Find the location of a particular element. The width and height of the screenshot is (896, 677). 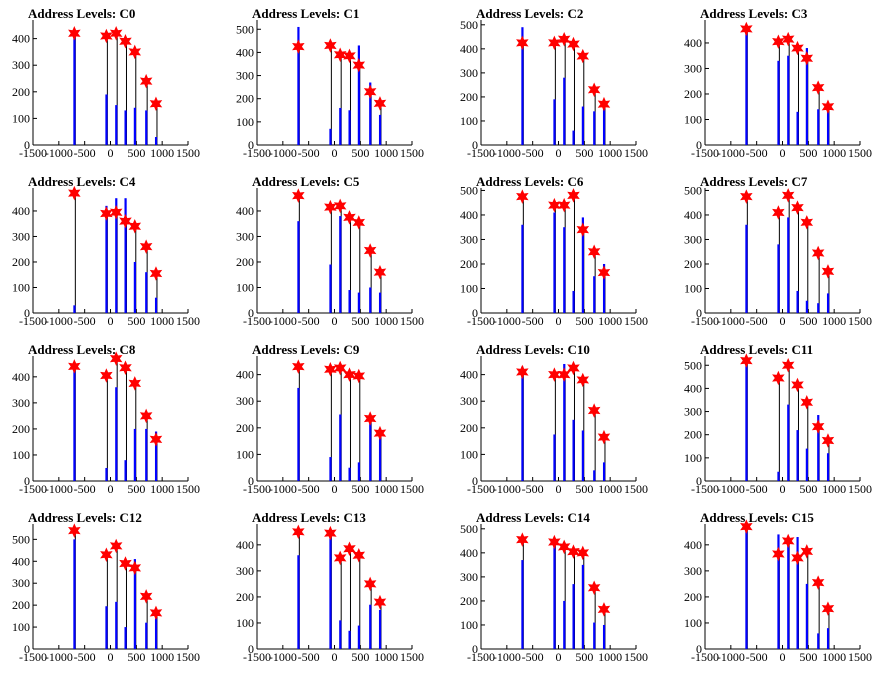

chart-title: Address Levels: C5 is located at coordinates (306, 181).